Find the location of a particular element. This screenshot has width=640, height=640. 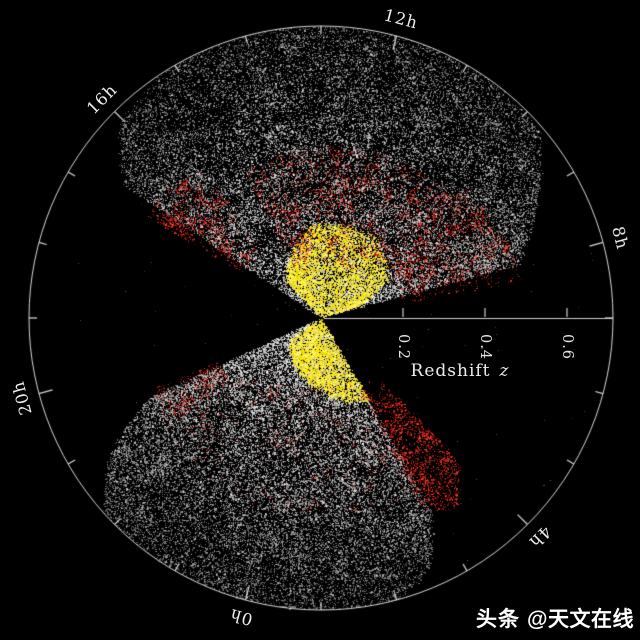

watermark-handle: @天文在线 is located at coordinates (580, 619).